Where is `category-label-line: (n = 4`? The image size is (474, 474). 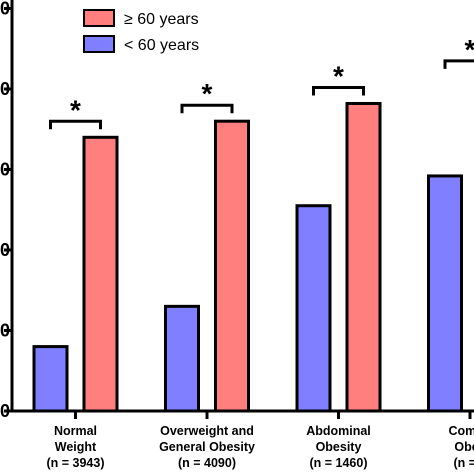 category-label-line: (n = 4 is located at coordinates (464, 463).